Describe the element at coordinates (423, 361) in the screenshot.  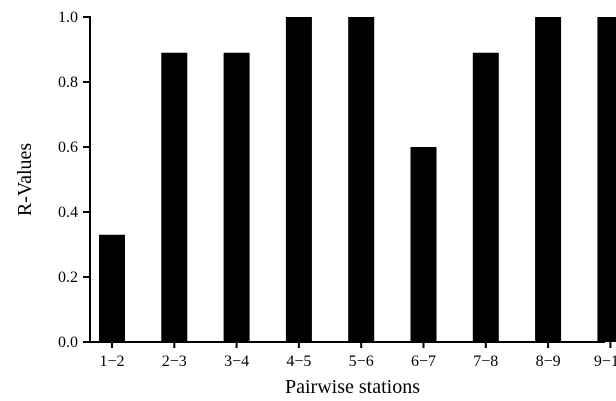
I see `x-tick-label: 6−7` at that location.